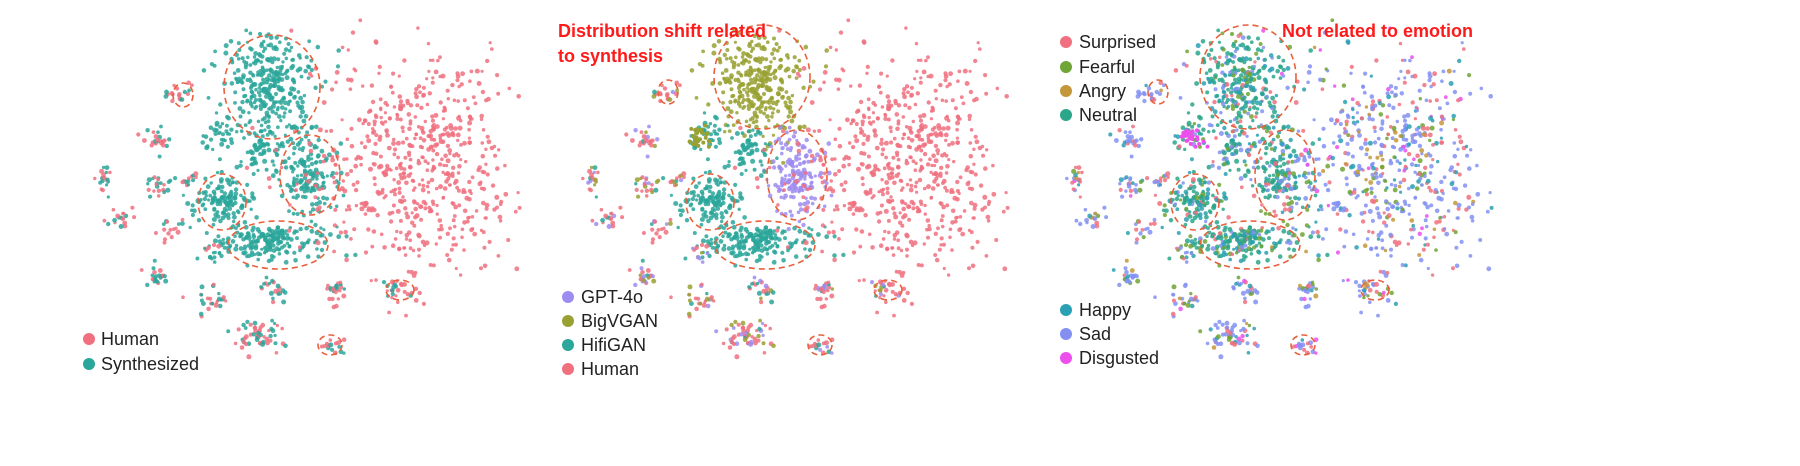  Describe the element at coordinates (183, 95) in the screenshot. I see `cluster-circle` at that location.